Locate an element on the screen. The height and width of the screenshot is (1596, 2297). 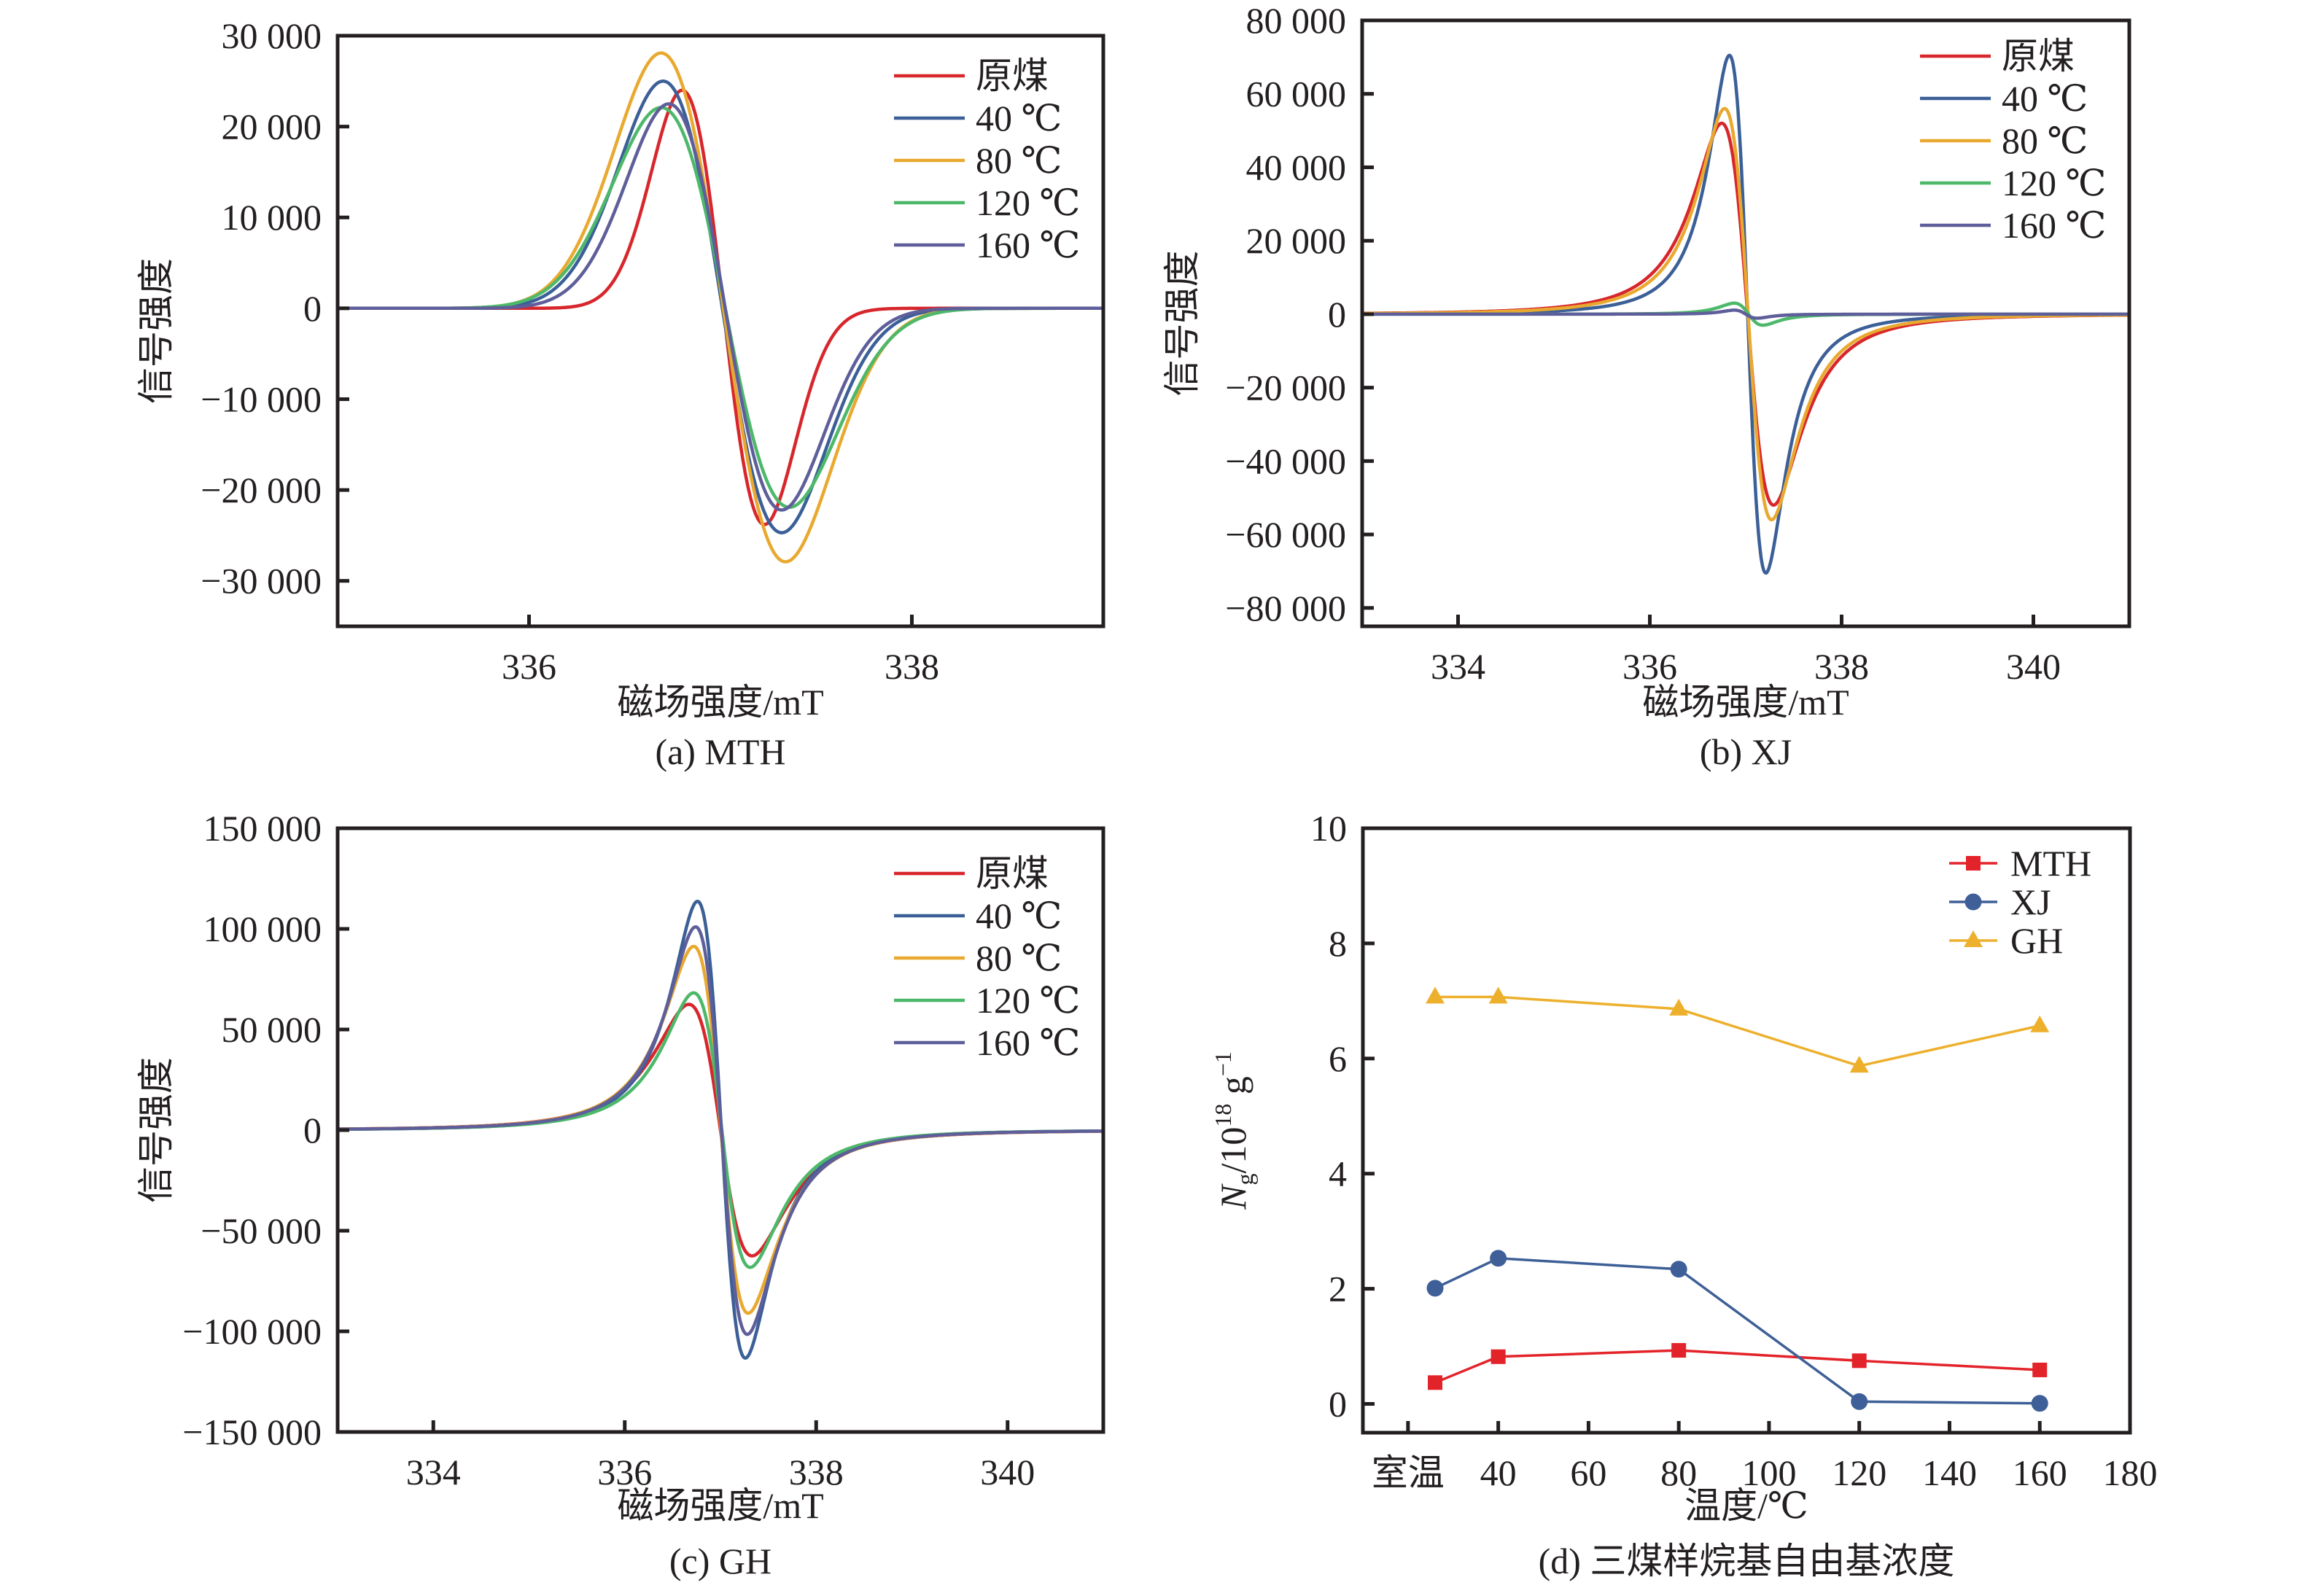
panel-caption: (b) XJ is located at coordinates (1746, 751).